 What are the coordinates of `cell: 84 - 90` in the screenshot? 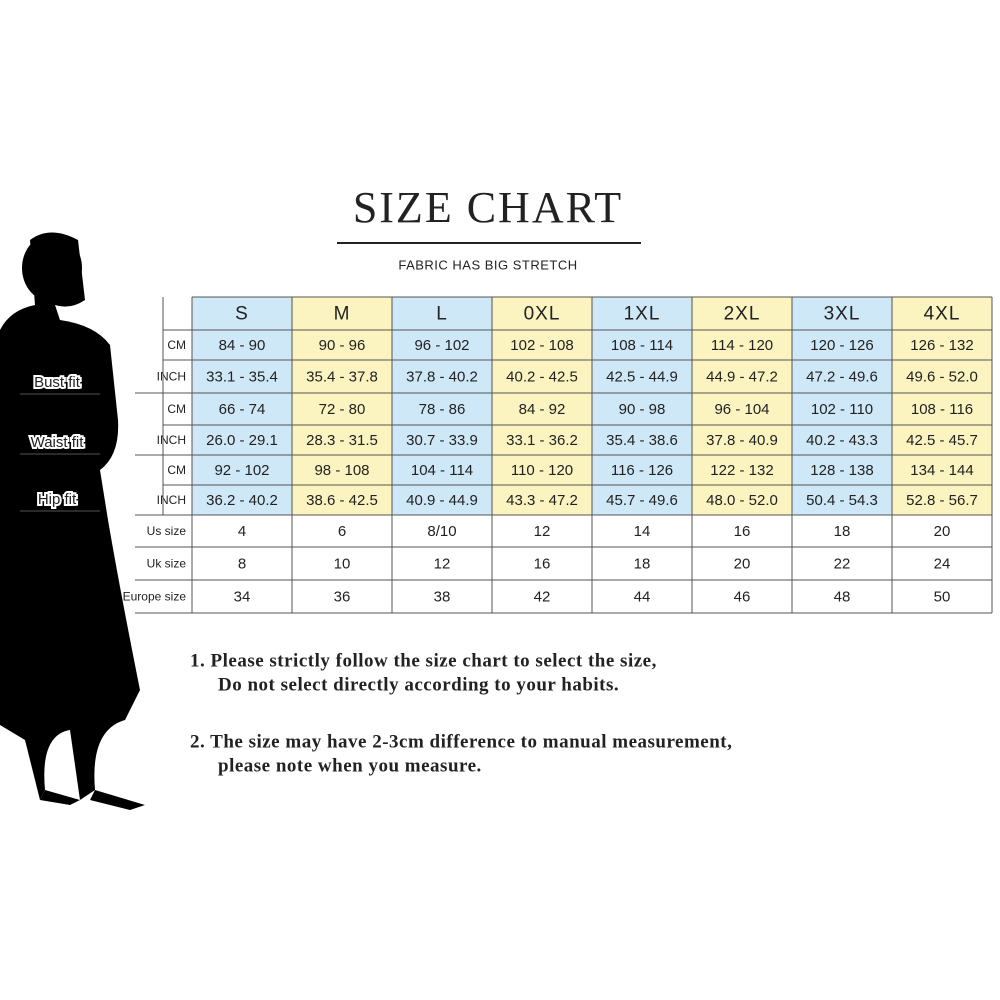 It's located at (242, 345).